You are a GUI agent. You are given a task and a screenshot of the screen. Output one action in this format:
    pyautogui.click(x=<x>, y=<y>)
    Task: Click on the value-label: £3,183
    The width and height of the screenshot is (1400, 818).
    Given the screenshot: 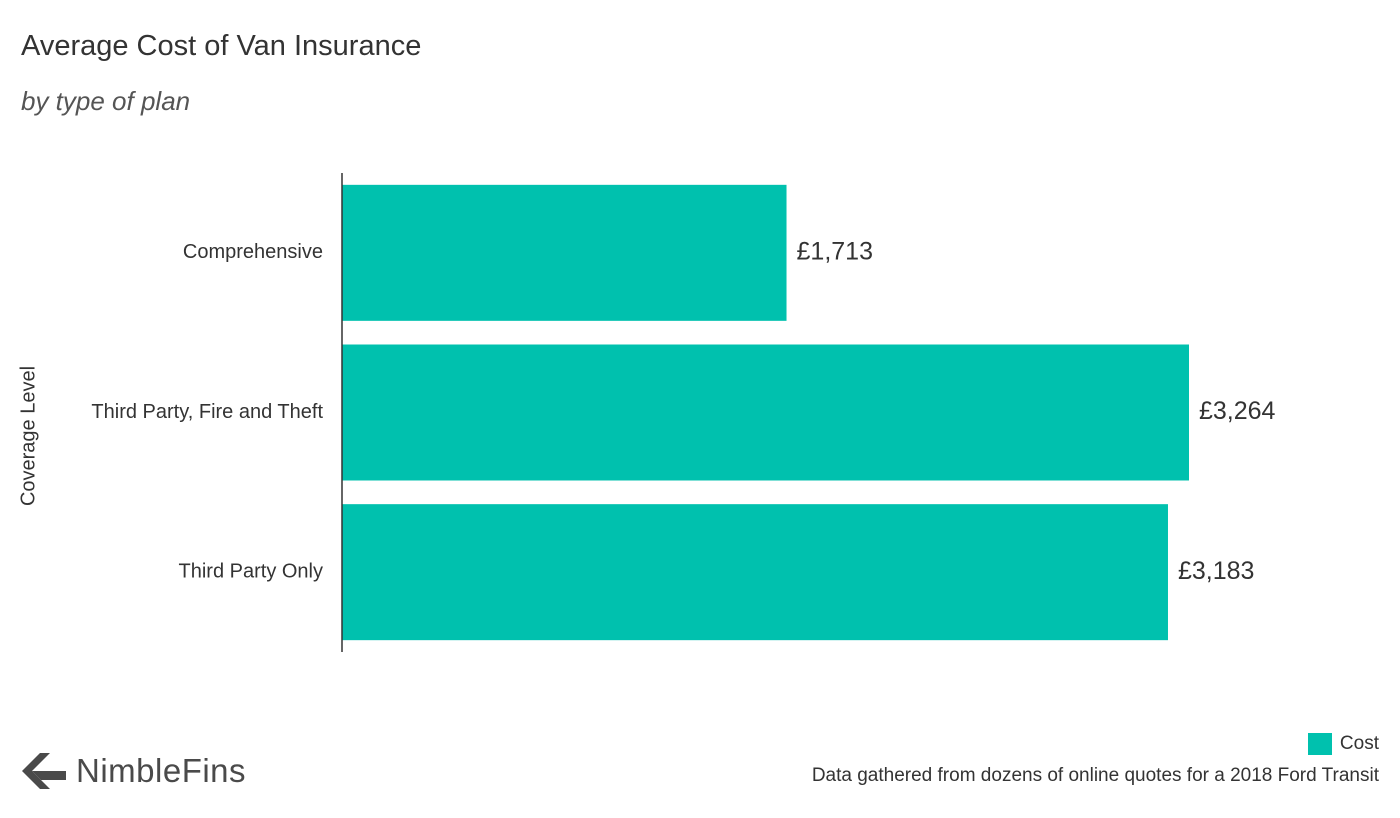 What is the action you would take?
    pyautogui.click(x=1216, y=571)
    